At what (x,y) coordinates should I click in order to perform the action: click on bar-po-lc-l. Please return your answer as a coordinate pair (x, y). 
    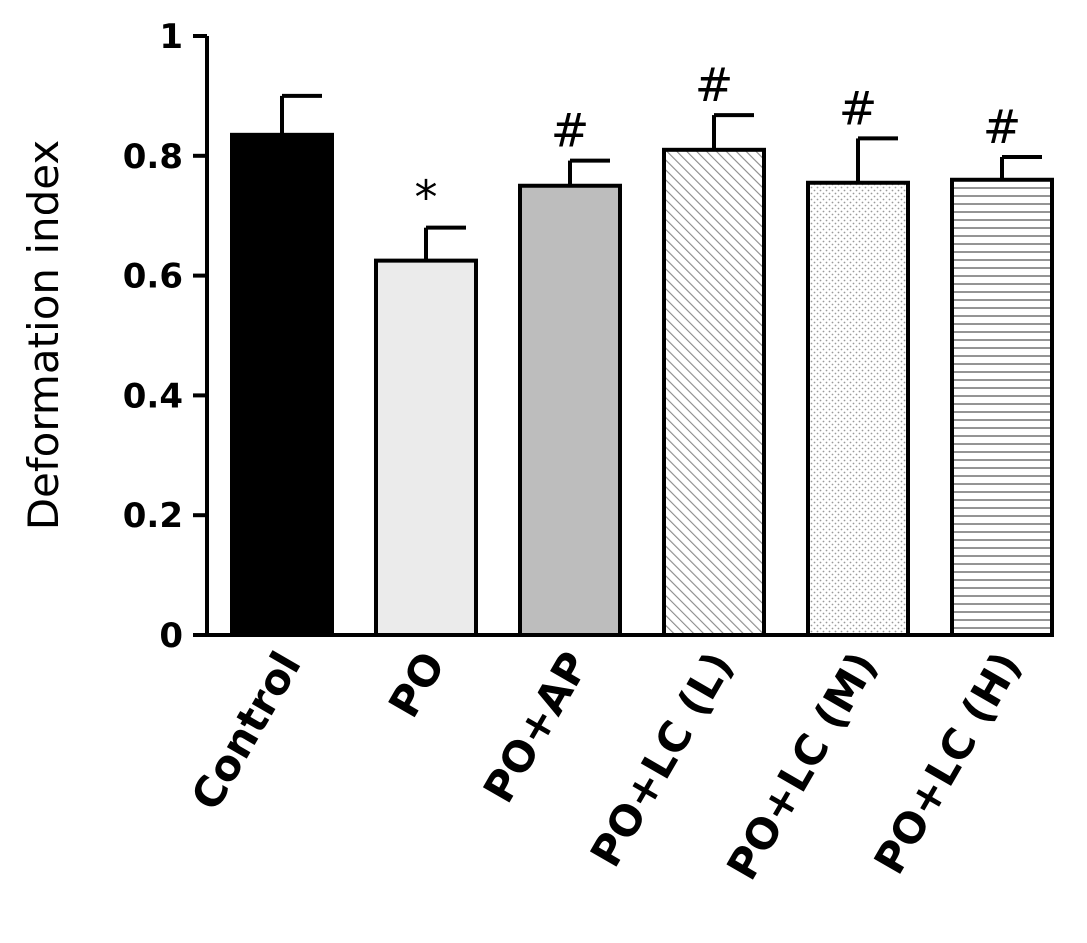
    Looking at the image, I should click on (714, 392).